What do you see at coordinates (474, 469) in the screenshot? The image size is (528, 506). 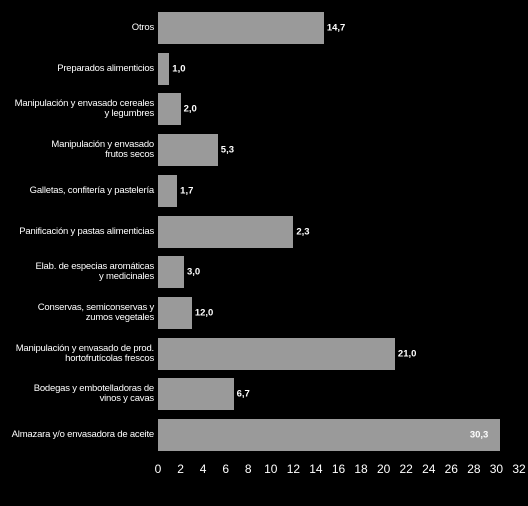 I see `x-tick-label: 28` at bounding box center [474, 469].